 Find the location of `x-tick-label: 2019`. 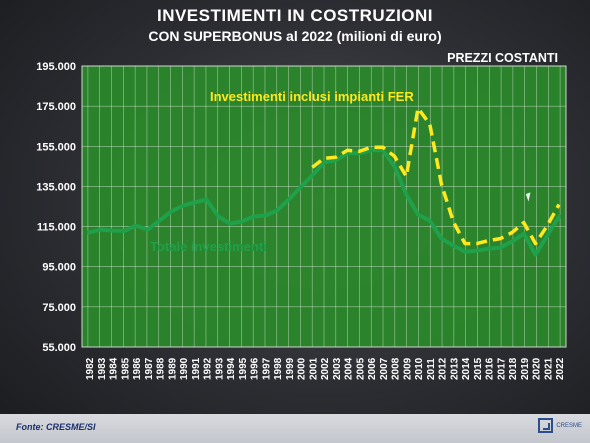

x-tick-label: 2019 is located at coordinates (525, 368).